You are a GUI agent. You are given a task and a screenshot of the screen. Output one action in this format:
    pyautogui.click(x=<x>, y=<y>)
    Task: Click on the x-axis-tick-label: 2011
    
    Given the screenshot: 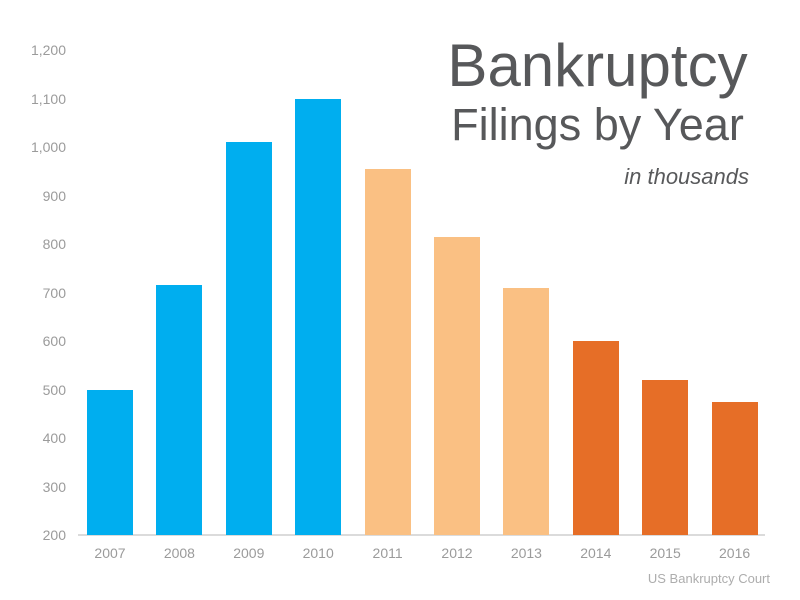 What is the action you would take?
    pyautogui.click(x=387, y=553)
    